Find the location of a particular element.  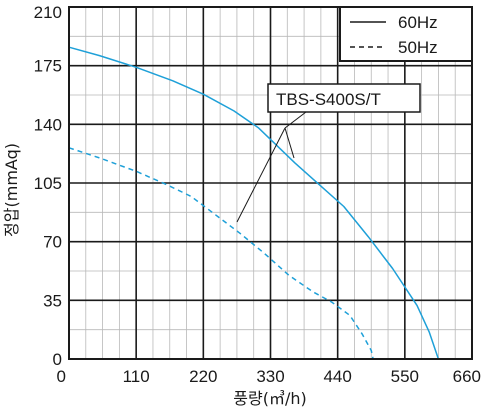

y-tick-label: 35 is located at coordinates (52, 300).